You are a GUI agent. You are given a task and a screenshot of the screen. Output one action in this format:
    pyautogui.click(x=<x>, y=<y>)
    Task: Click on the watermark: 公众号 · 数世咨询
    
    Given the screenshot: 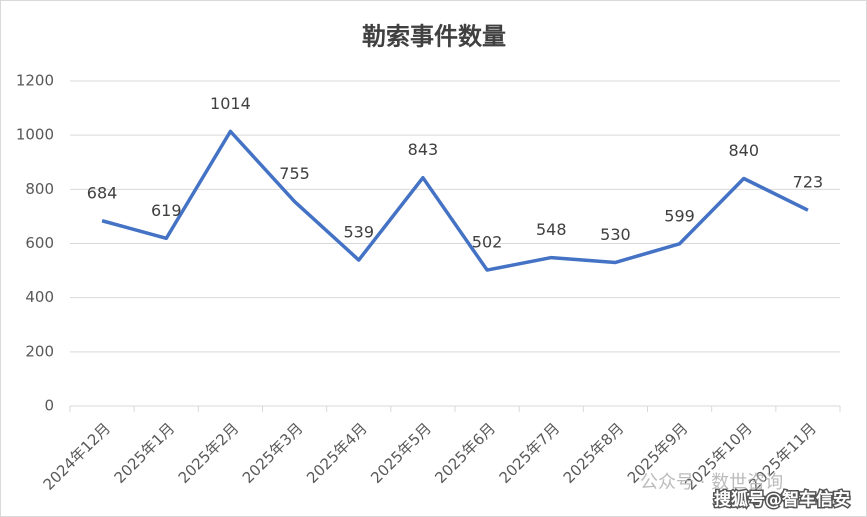 What is the action you would take?
    pyautogui.click(x=711, y=482)
    